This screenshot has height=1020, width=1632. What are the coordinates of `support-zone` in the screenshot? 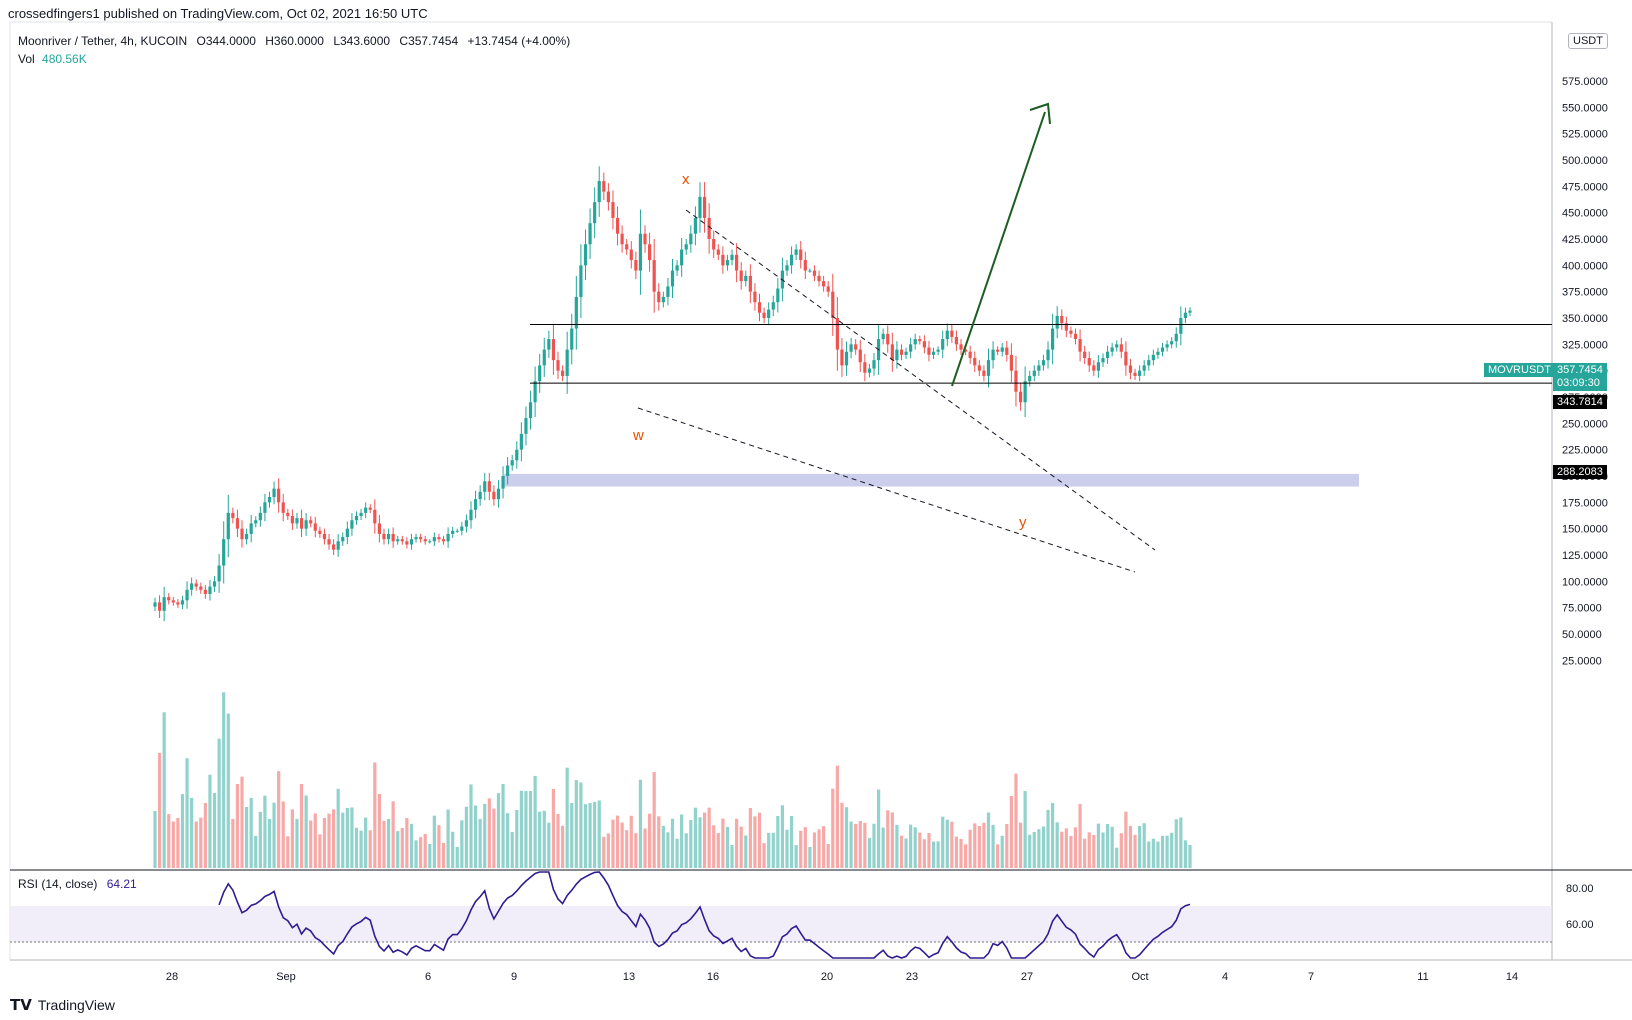 It's located at (931, 480).